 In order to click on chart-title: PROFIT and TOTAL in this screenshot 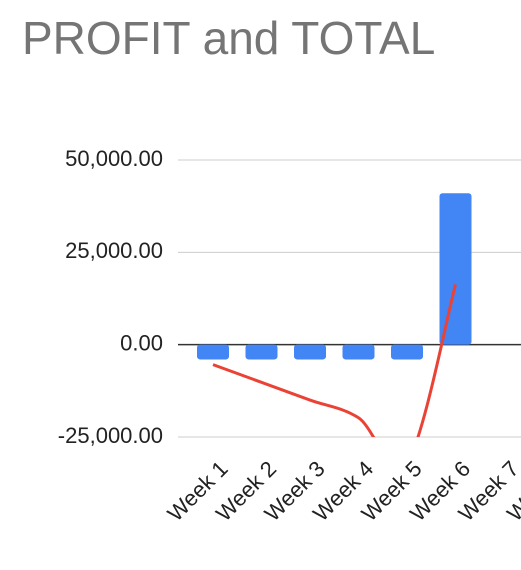, I will do `click(228, 38)`.